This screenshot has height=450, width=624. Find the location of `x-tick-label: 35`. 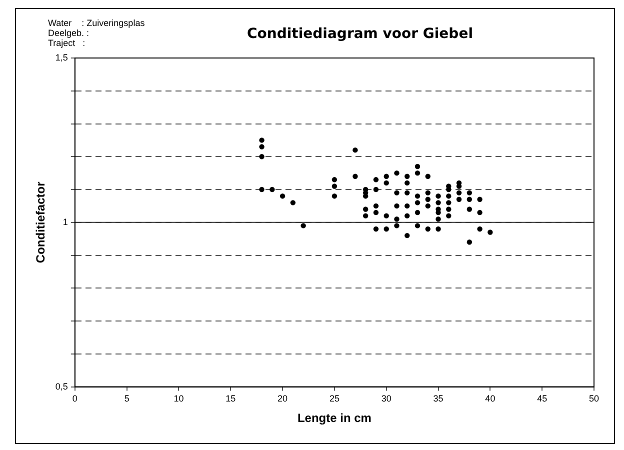

x-tick-label: 35 is located at coordinates (438, 399).